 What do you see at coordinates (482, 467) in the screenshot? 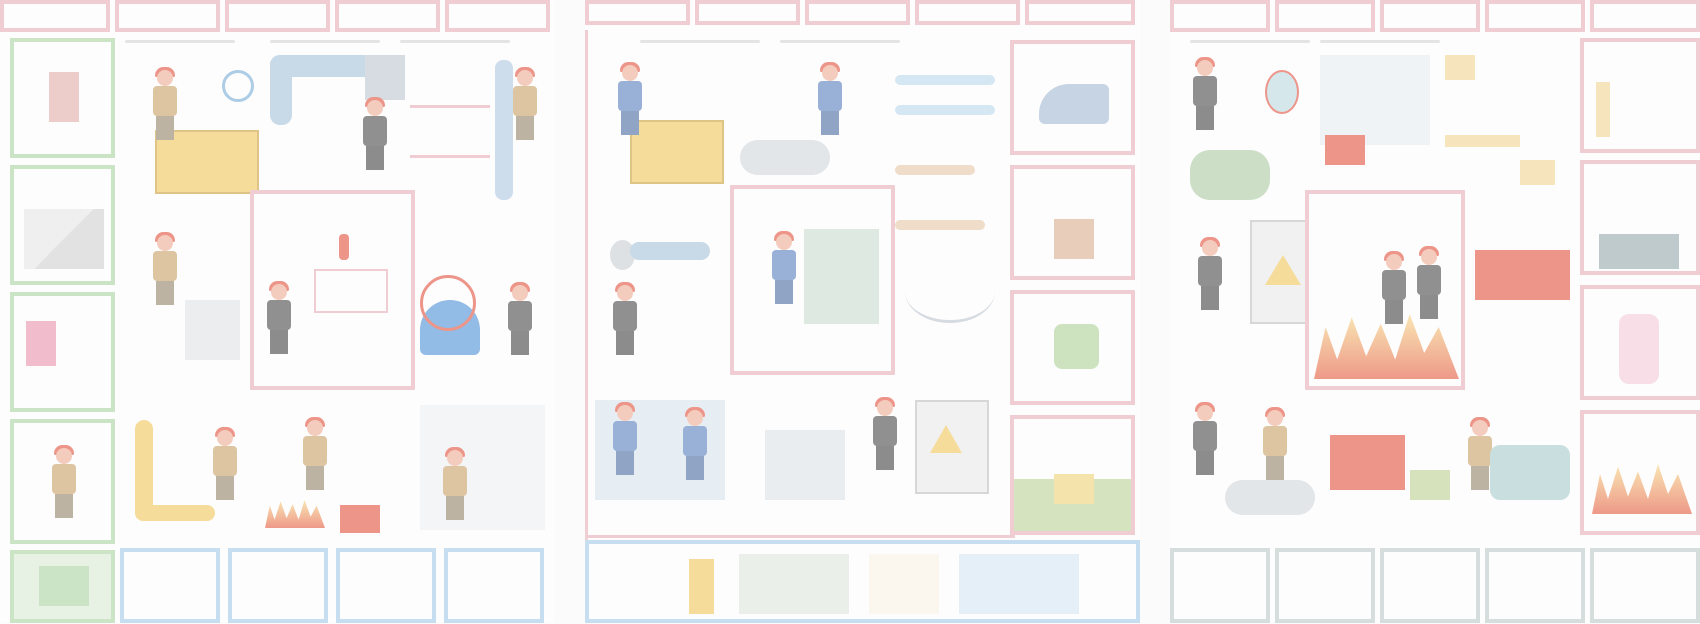
I see `booth-icon` at bounding box center [482, 467].